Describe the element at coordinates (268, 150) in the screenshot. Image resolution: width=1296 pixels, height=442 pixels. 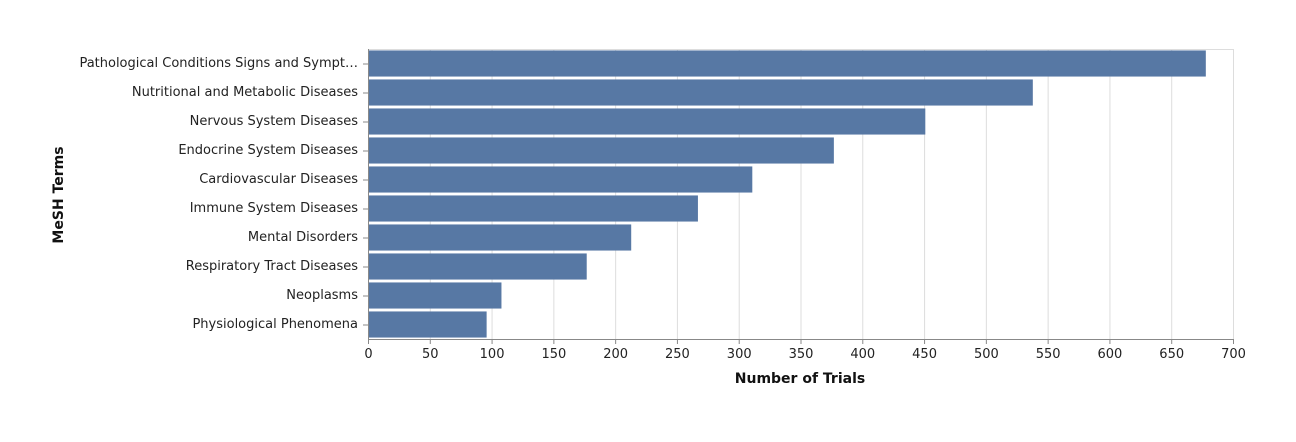
I see `y-tick-label: Endocrine System Diseases` at that location.